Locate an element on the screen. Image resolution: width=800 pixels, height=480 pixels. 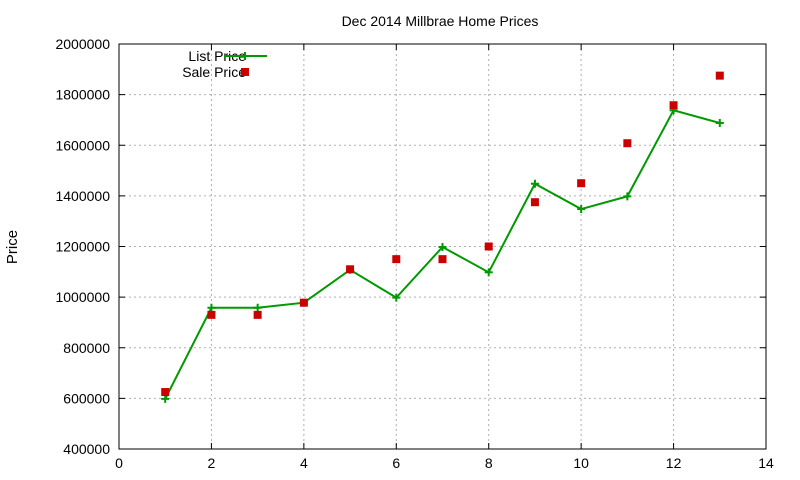
y-tick-label: 800000 is located at coordinates (86, 348).